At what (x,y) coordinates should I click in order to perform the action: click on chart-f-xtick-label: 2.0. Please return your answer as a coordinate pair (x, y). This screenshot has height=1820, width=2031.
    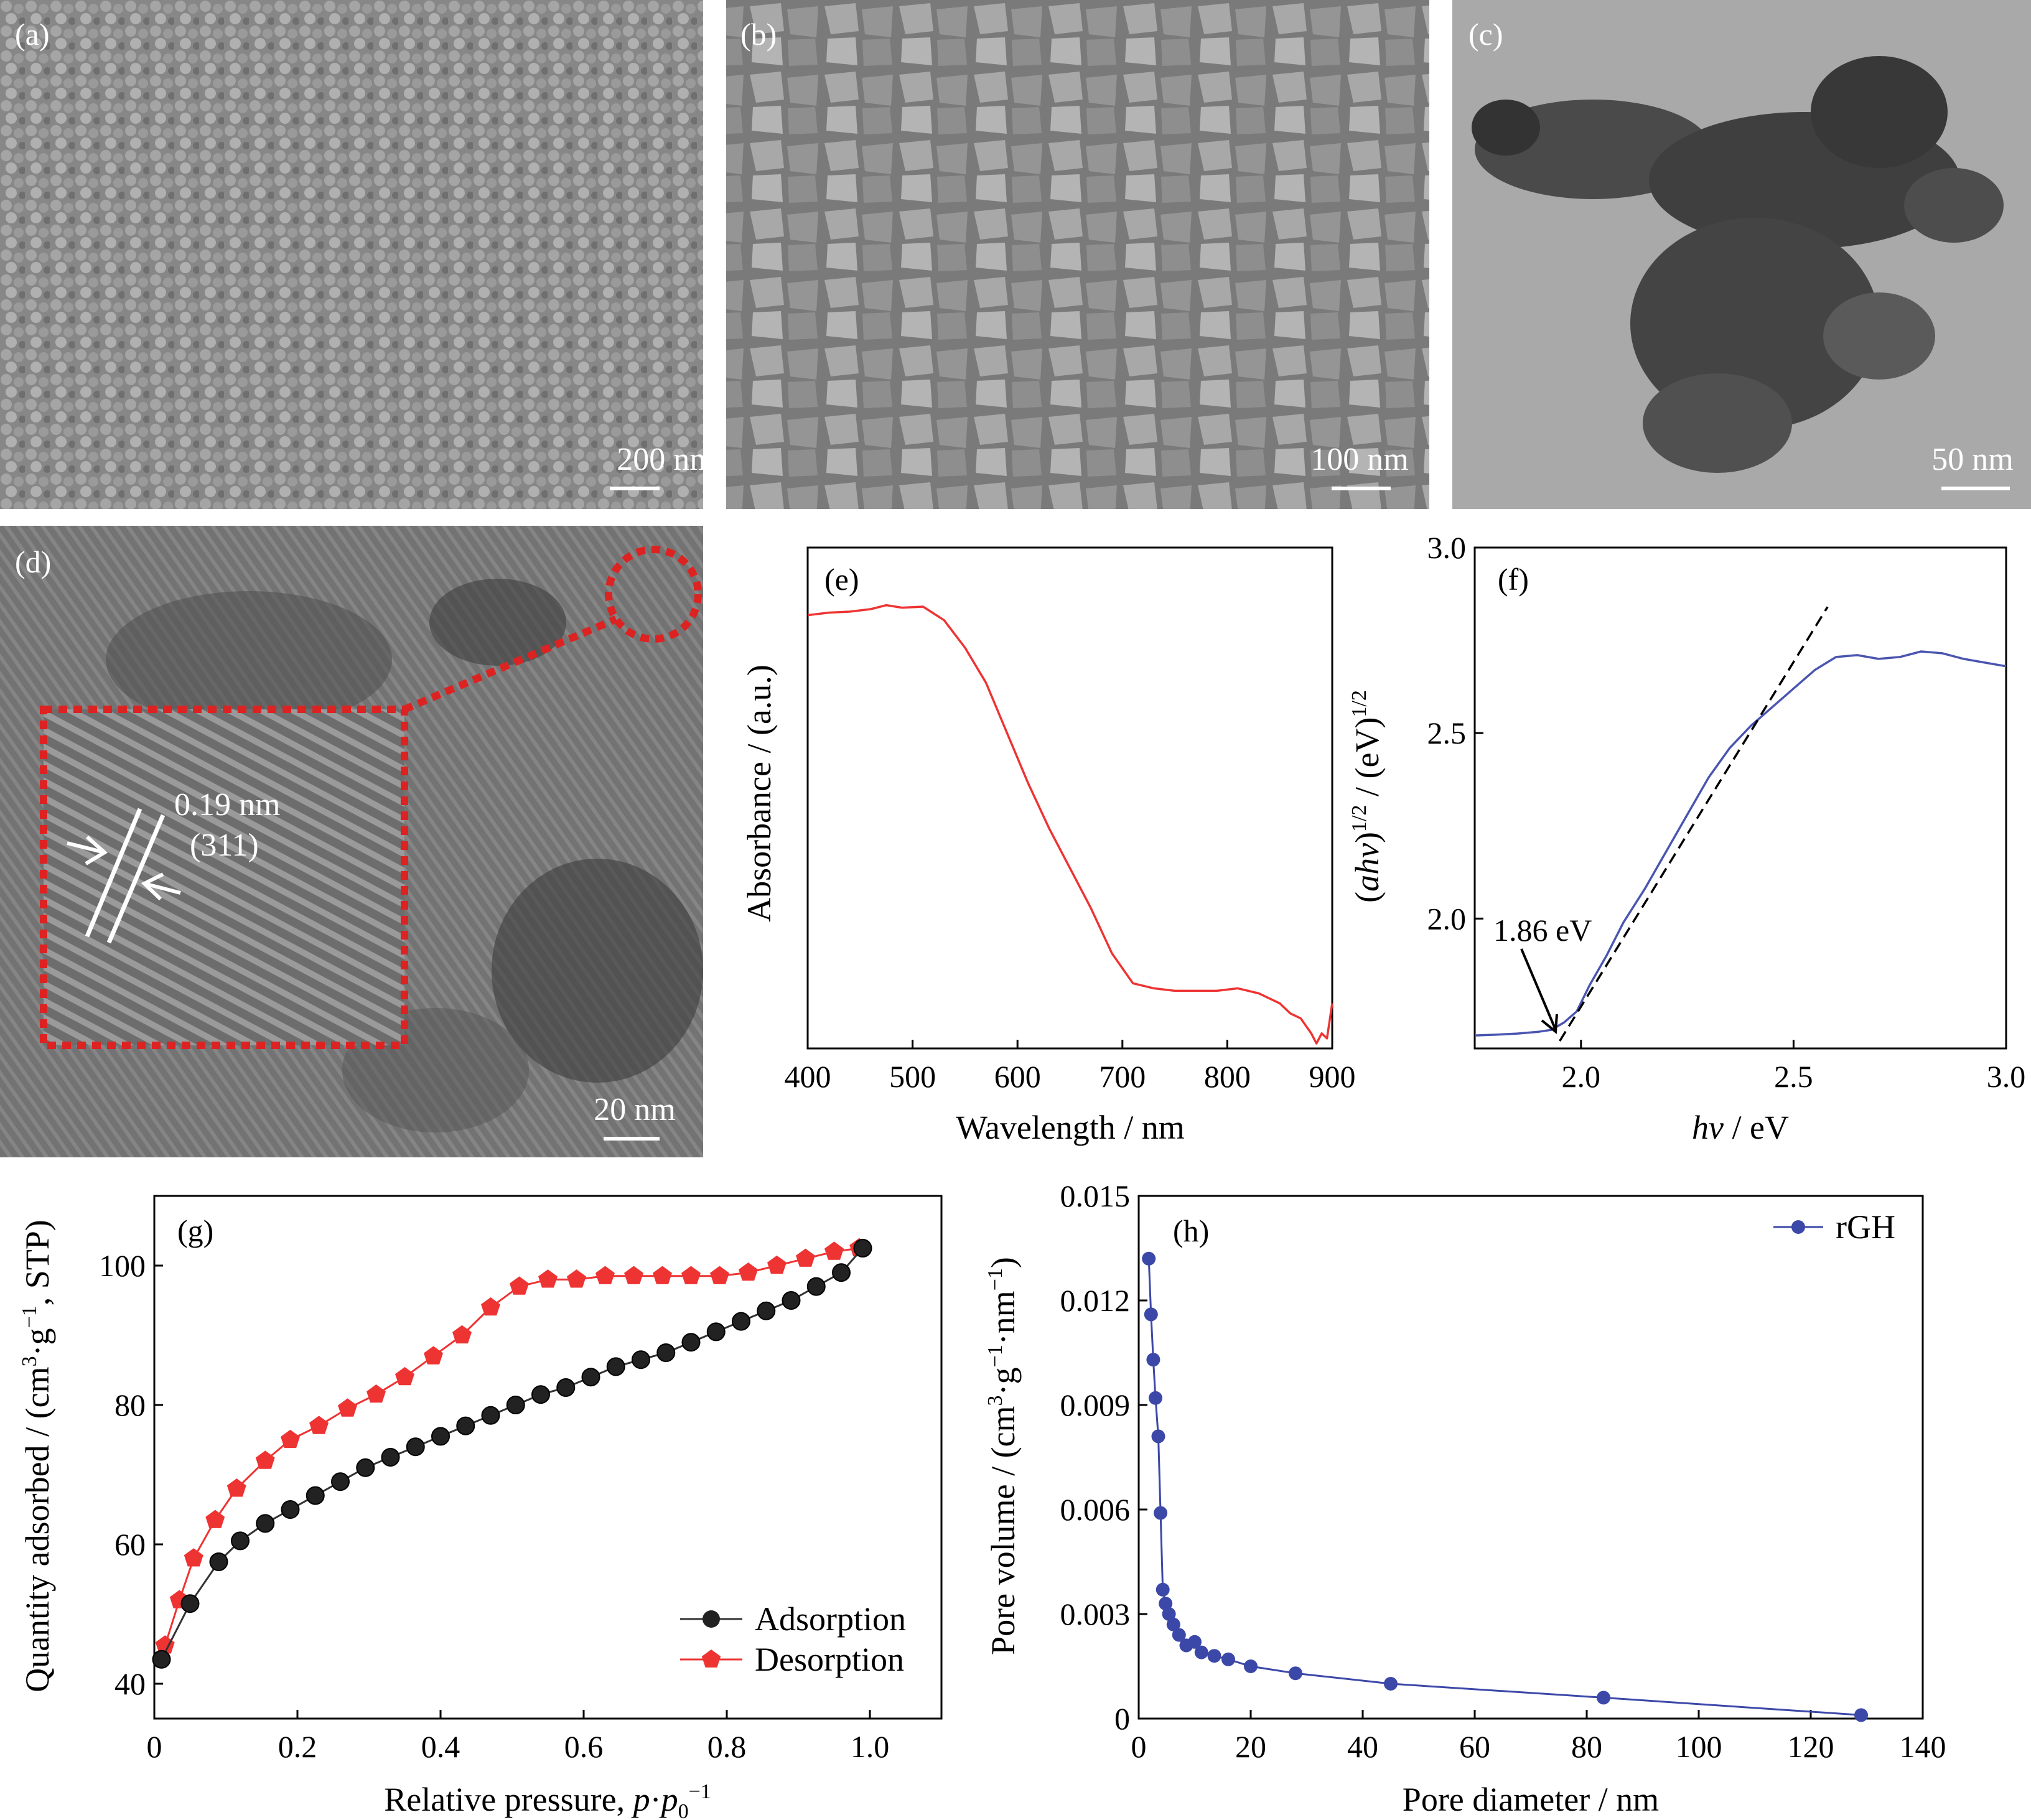
    Looking at the image, I should click on (1581, 1076).